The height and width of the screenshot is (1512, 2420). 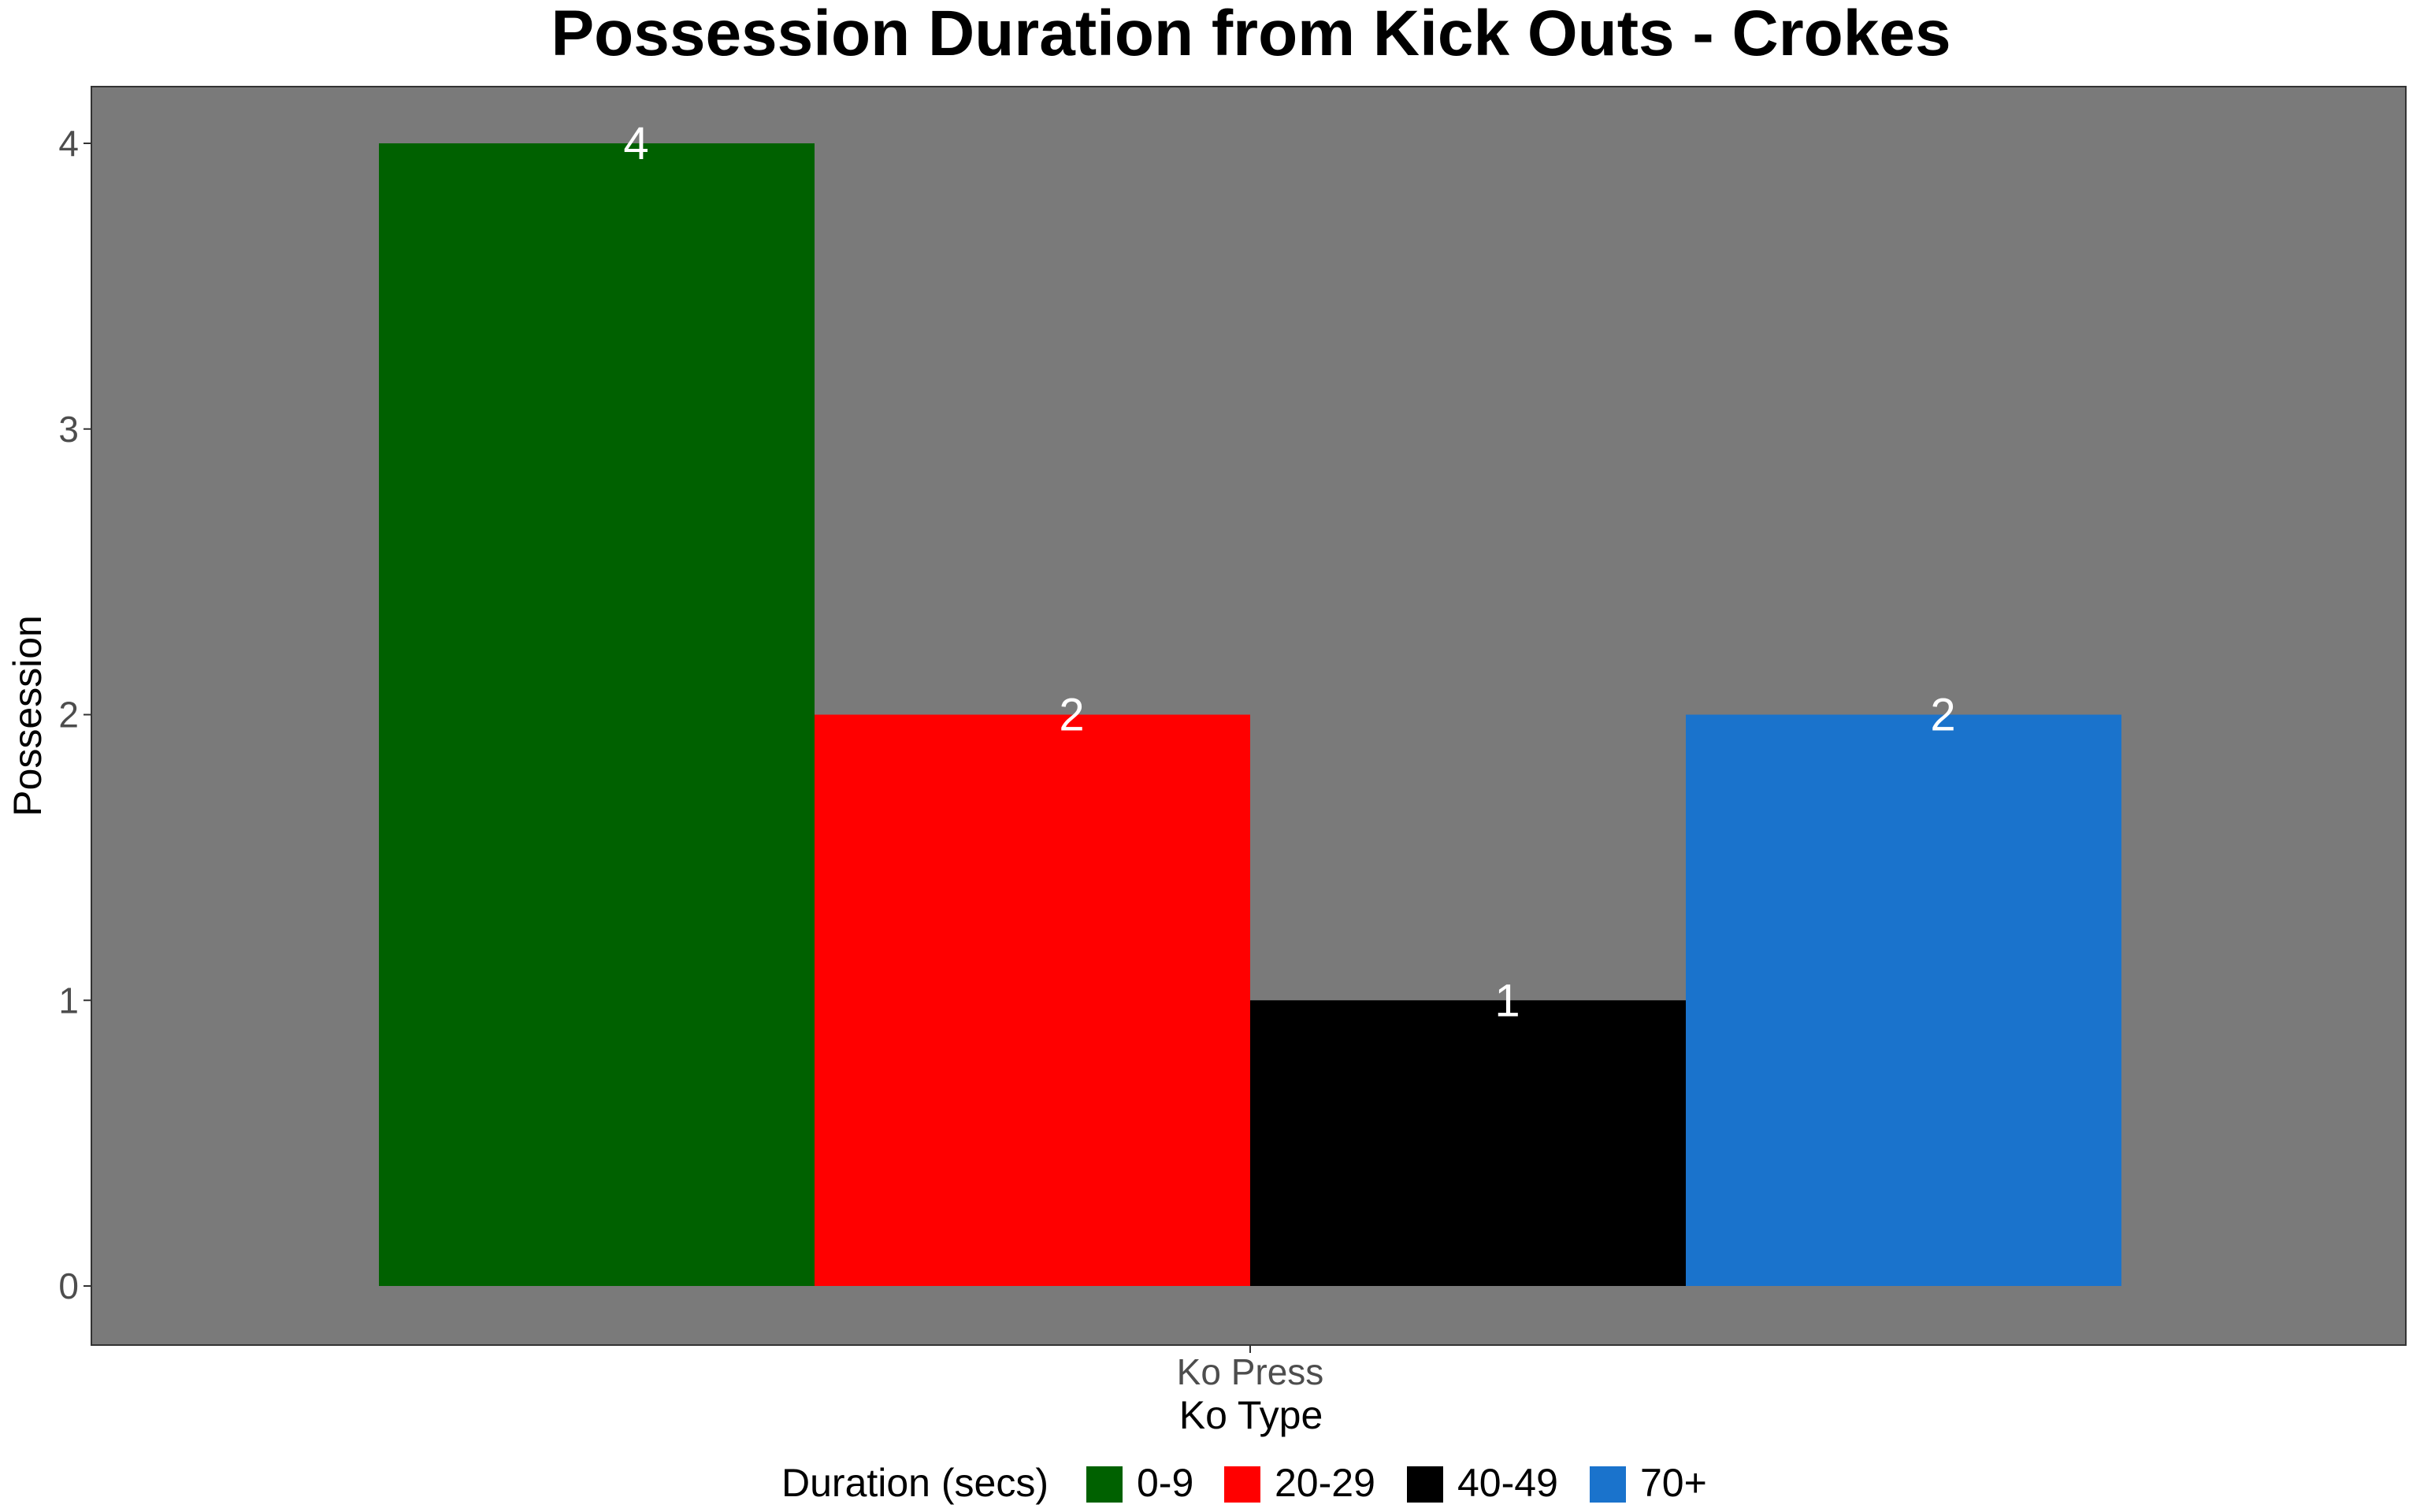 I want to click on y-axis-title: Possession, so click(x=28, y=716).